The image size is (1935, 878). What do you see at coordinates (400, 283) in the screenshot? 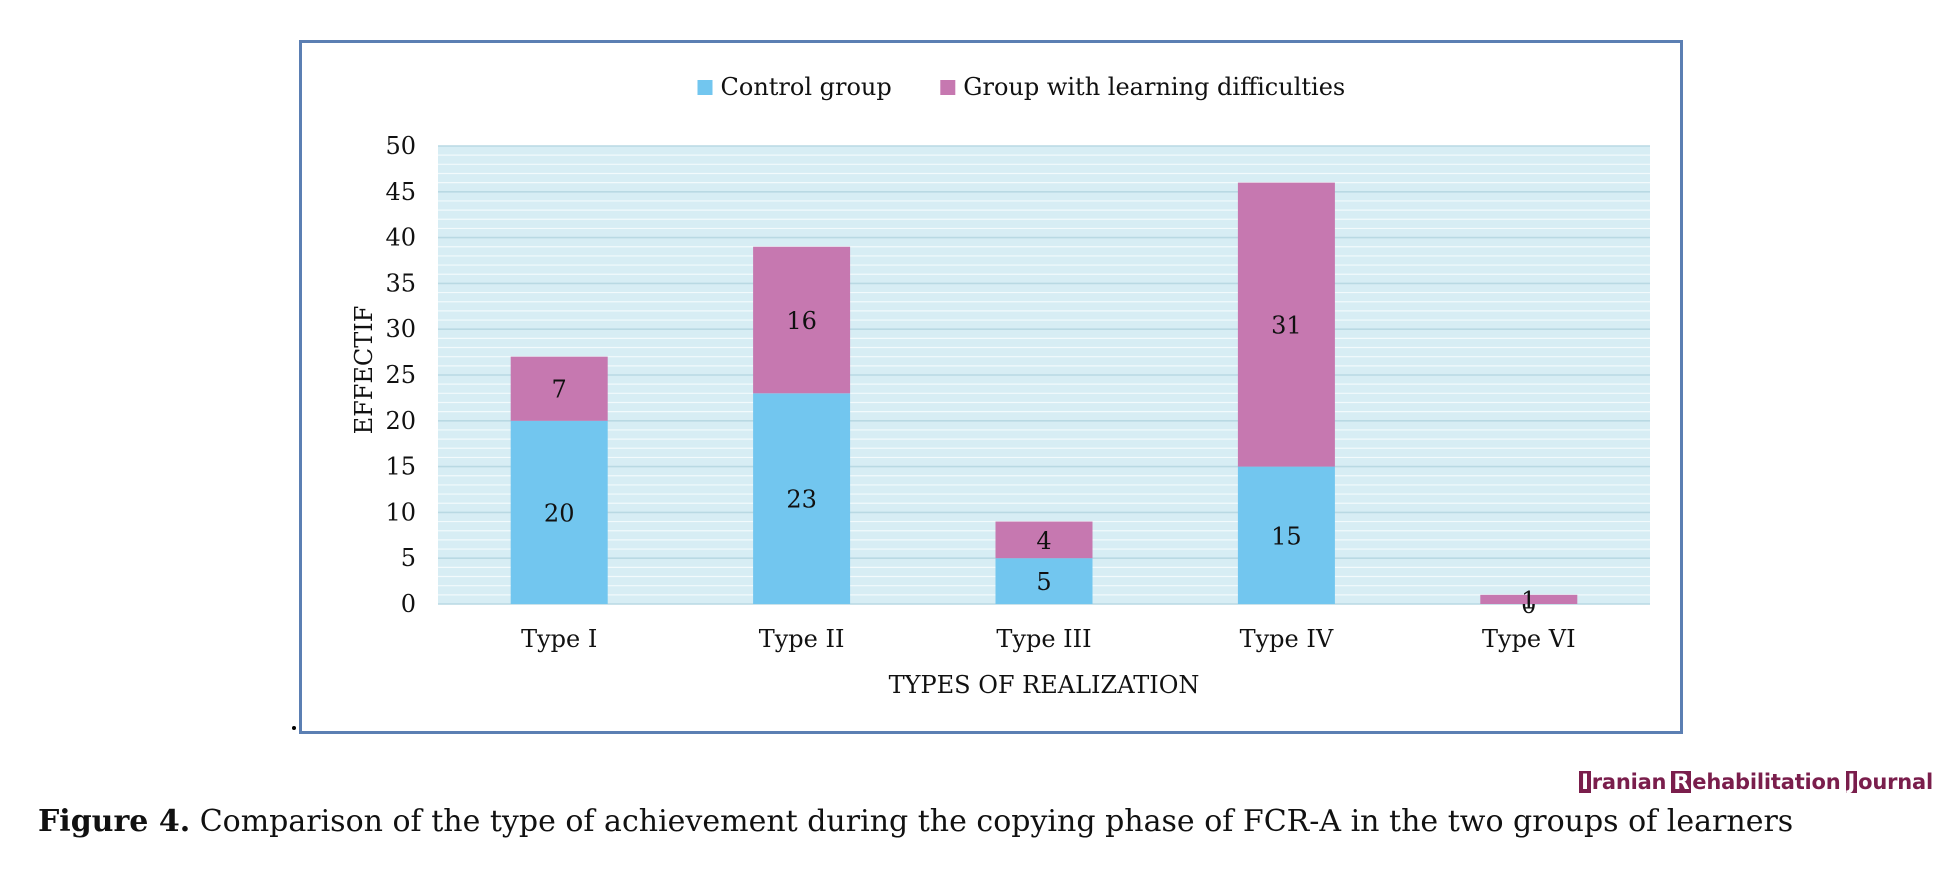
I see `y-tick-label: 35` at bounding box center [400, 283].